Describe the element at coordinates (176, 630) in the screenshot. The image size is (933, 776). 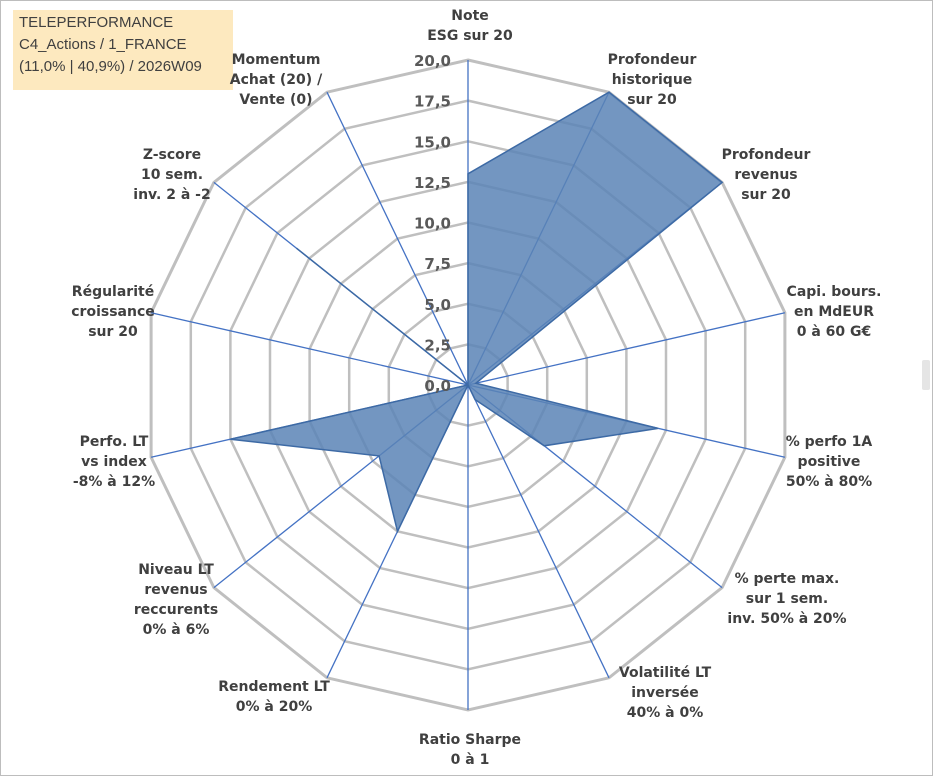
I see `axis-label: 0% à 6%` at that location.